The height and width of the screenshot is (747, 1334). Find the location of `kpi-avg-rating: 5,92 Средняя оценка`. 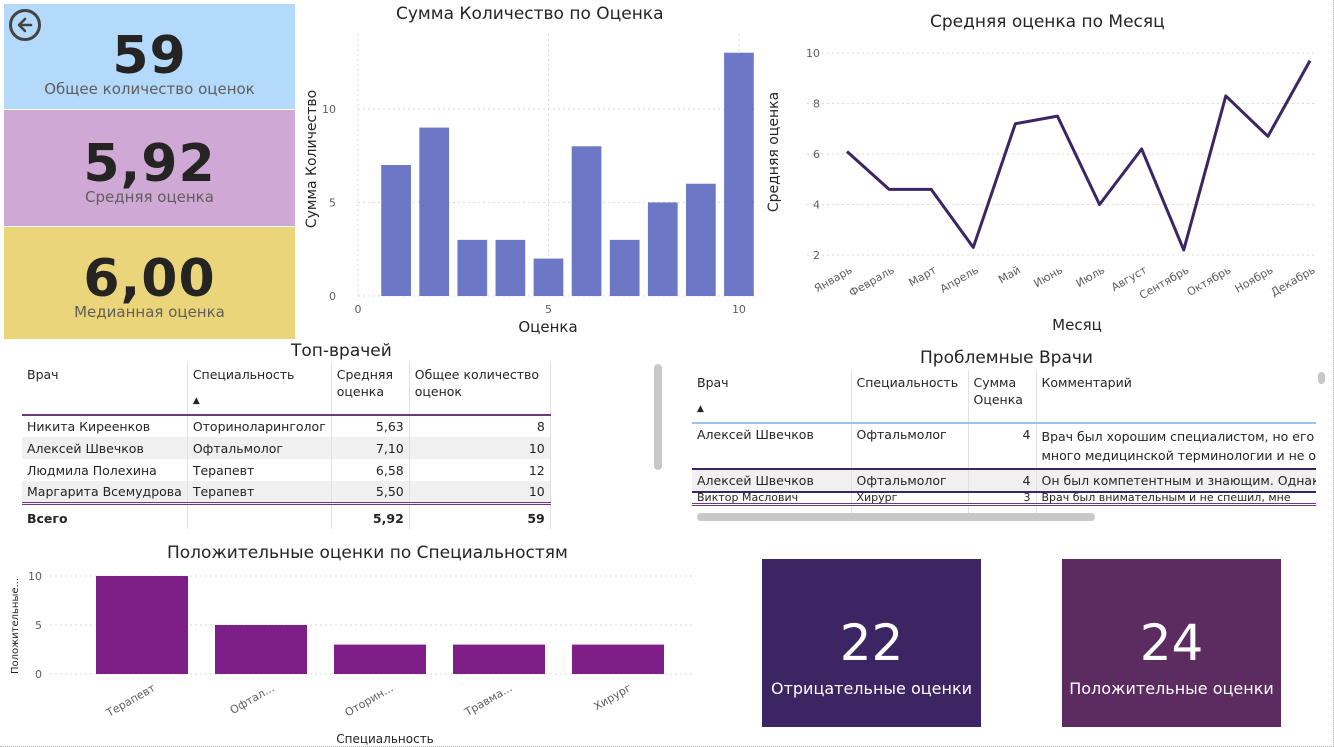

kpi-avg-rating: 5,92 Средняя оценка is located at coordinates (149, 168).